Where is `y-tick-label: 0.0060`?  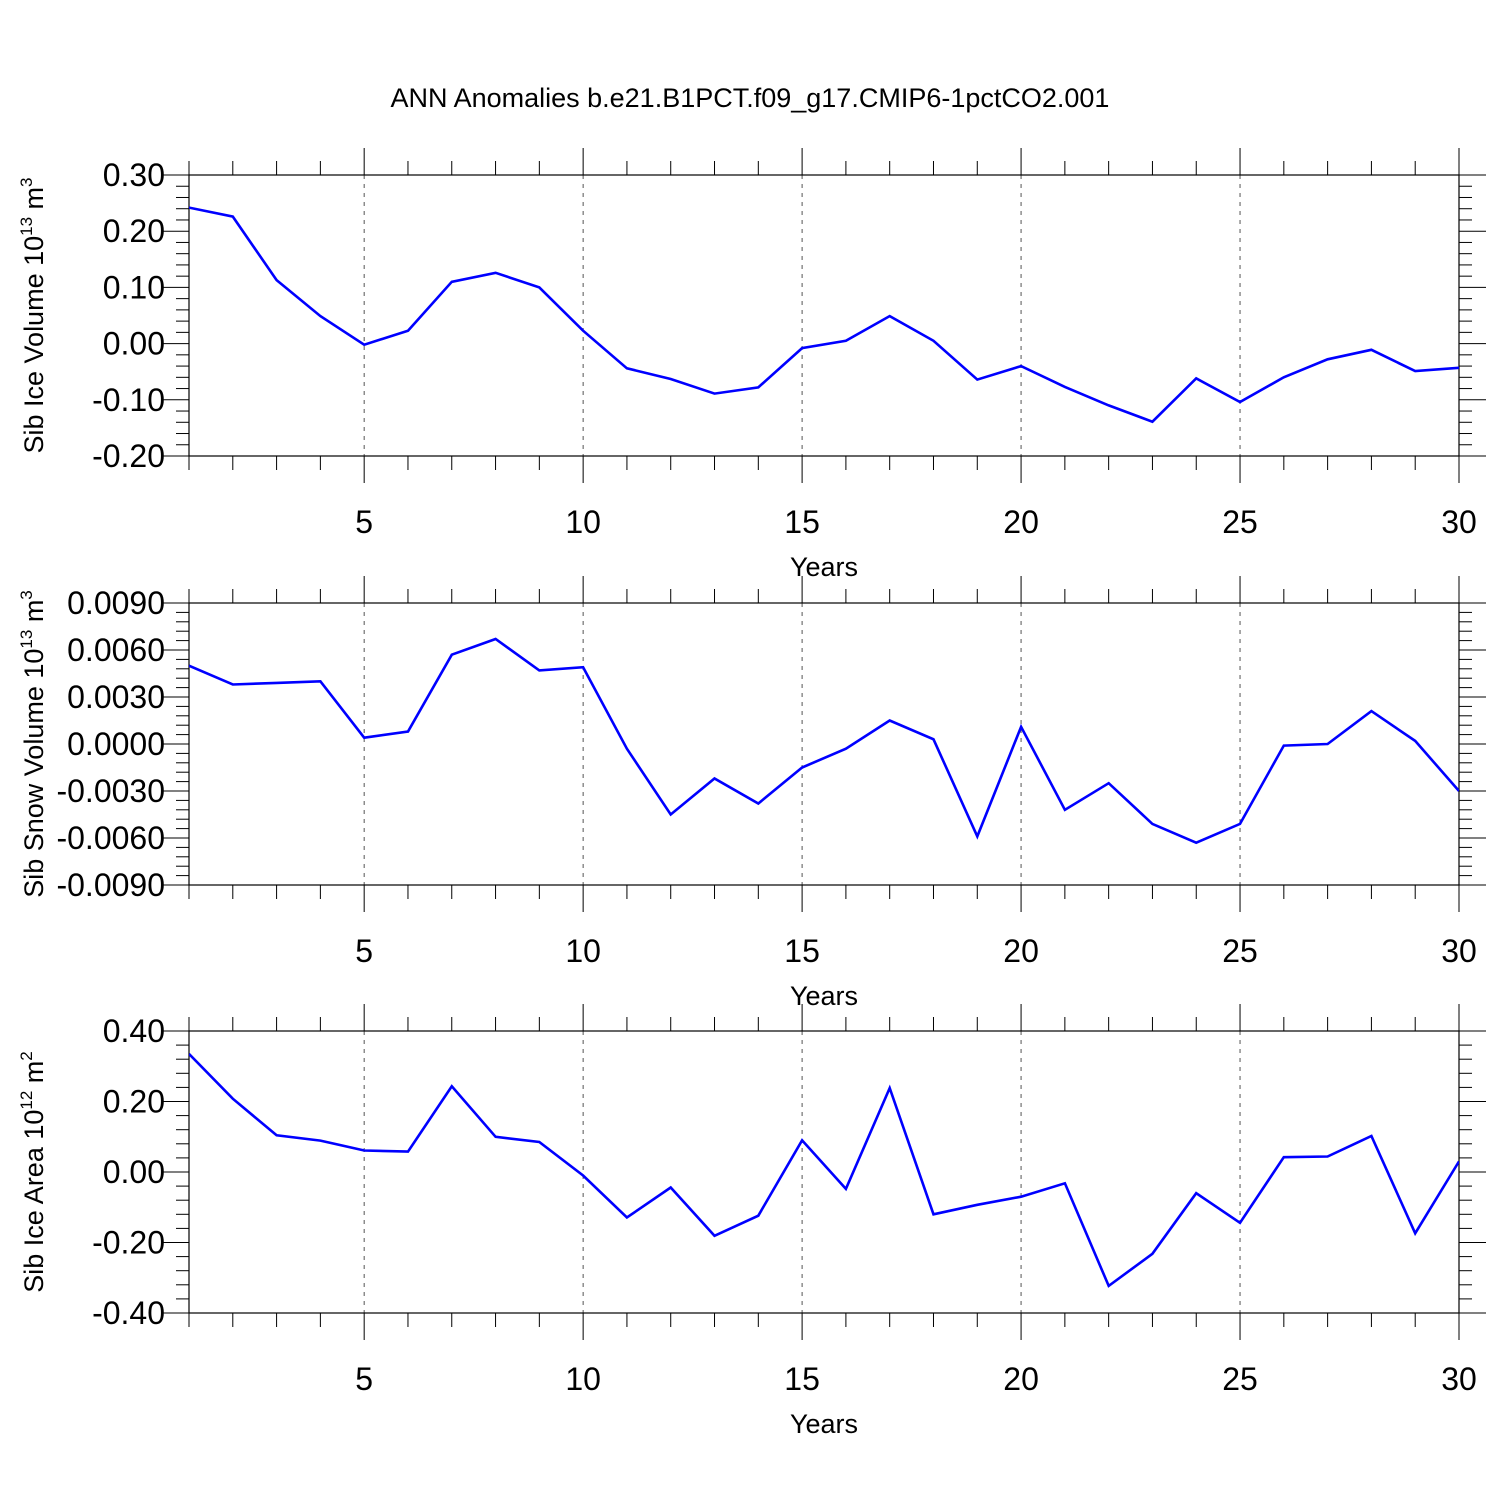
y-tick-label: 0.0060 is located at coordinates (116, 650).